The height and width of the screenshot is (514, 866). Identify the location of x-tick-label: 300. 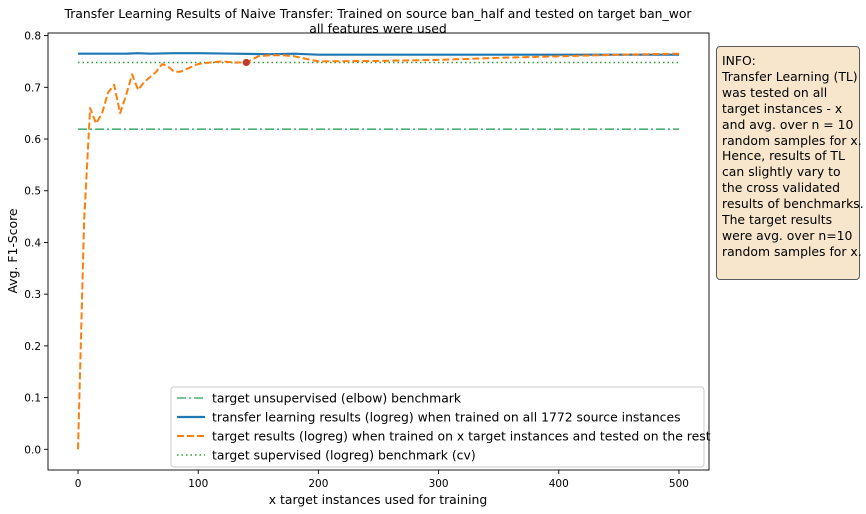
(439, 484).